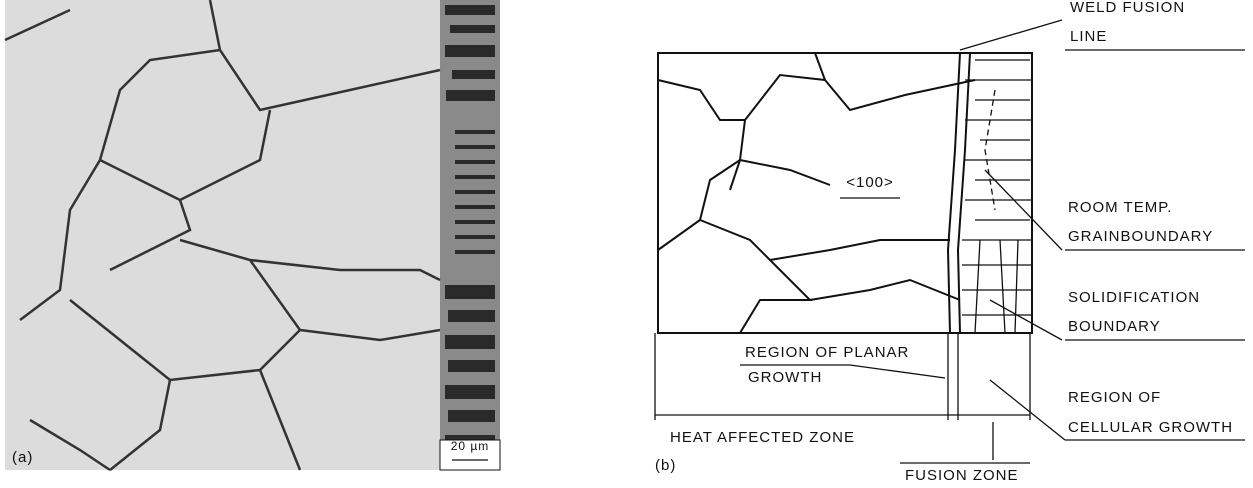 This screenshot has width=1253, height=488. Describe the element at coordinates (762, 437) in the screenshot. I see `annotation: HEAT AFFECTED ZONE` at that location.